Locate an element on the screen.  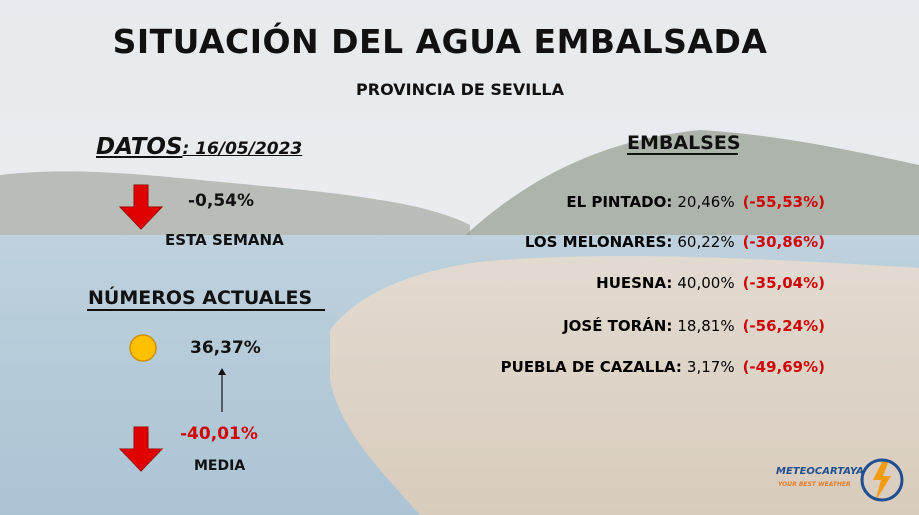
reservoir-change: (-35,04%) is located at coordinates (783, 283).